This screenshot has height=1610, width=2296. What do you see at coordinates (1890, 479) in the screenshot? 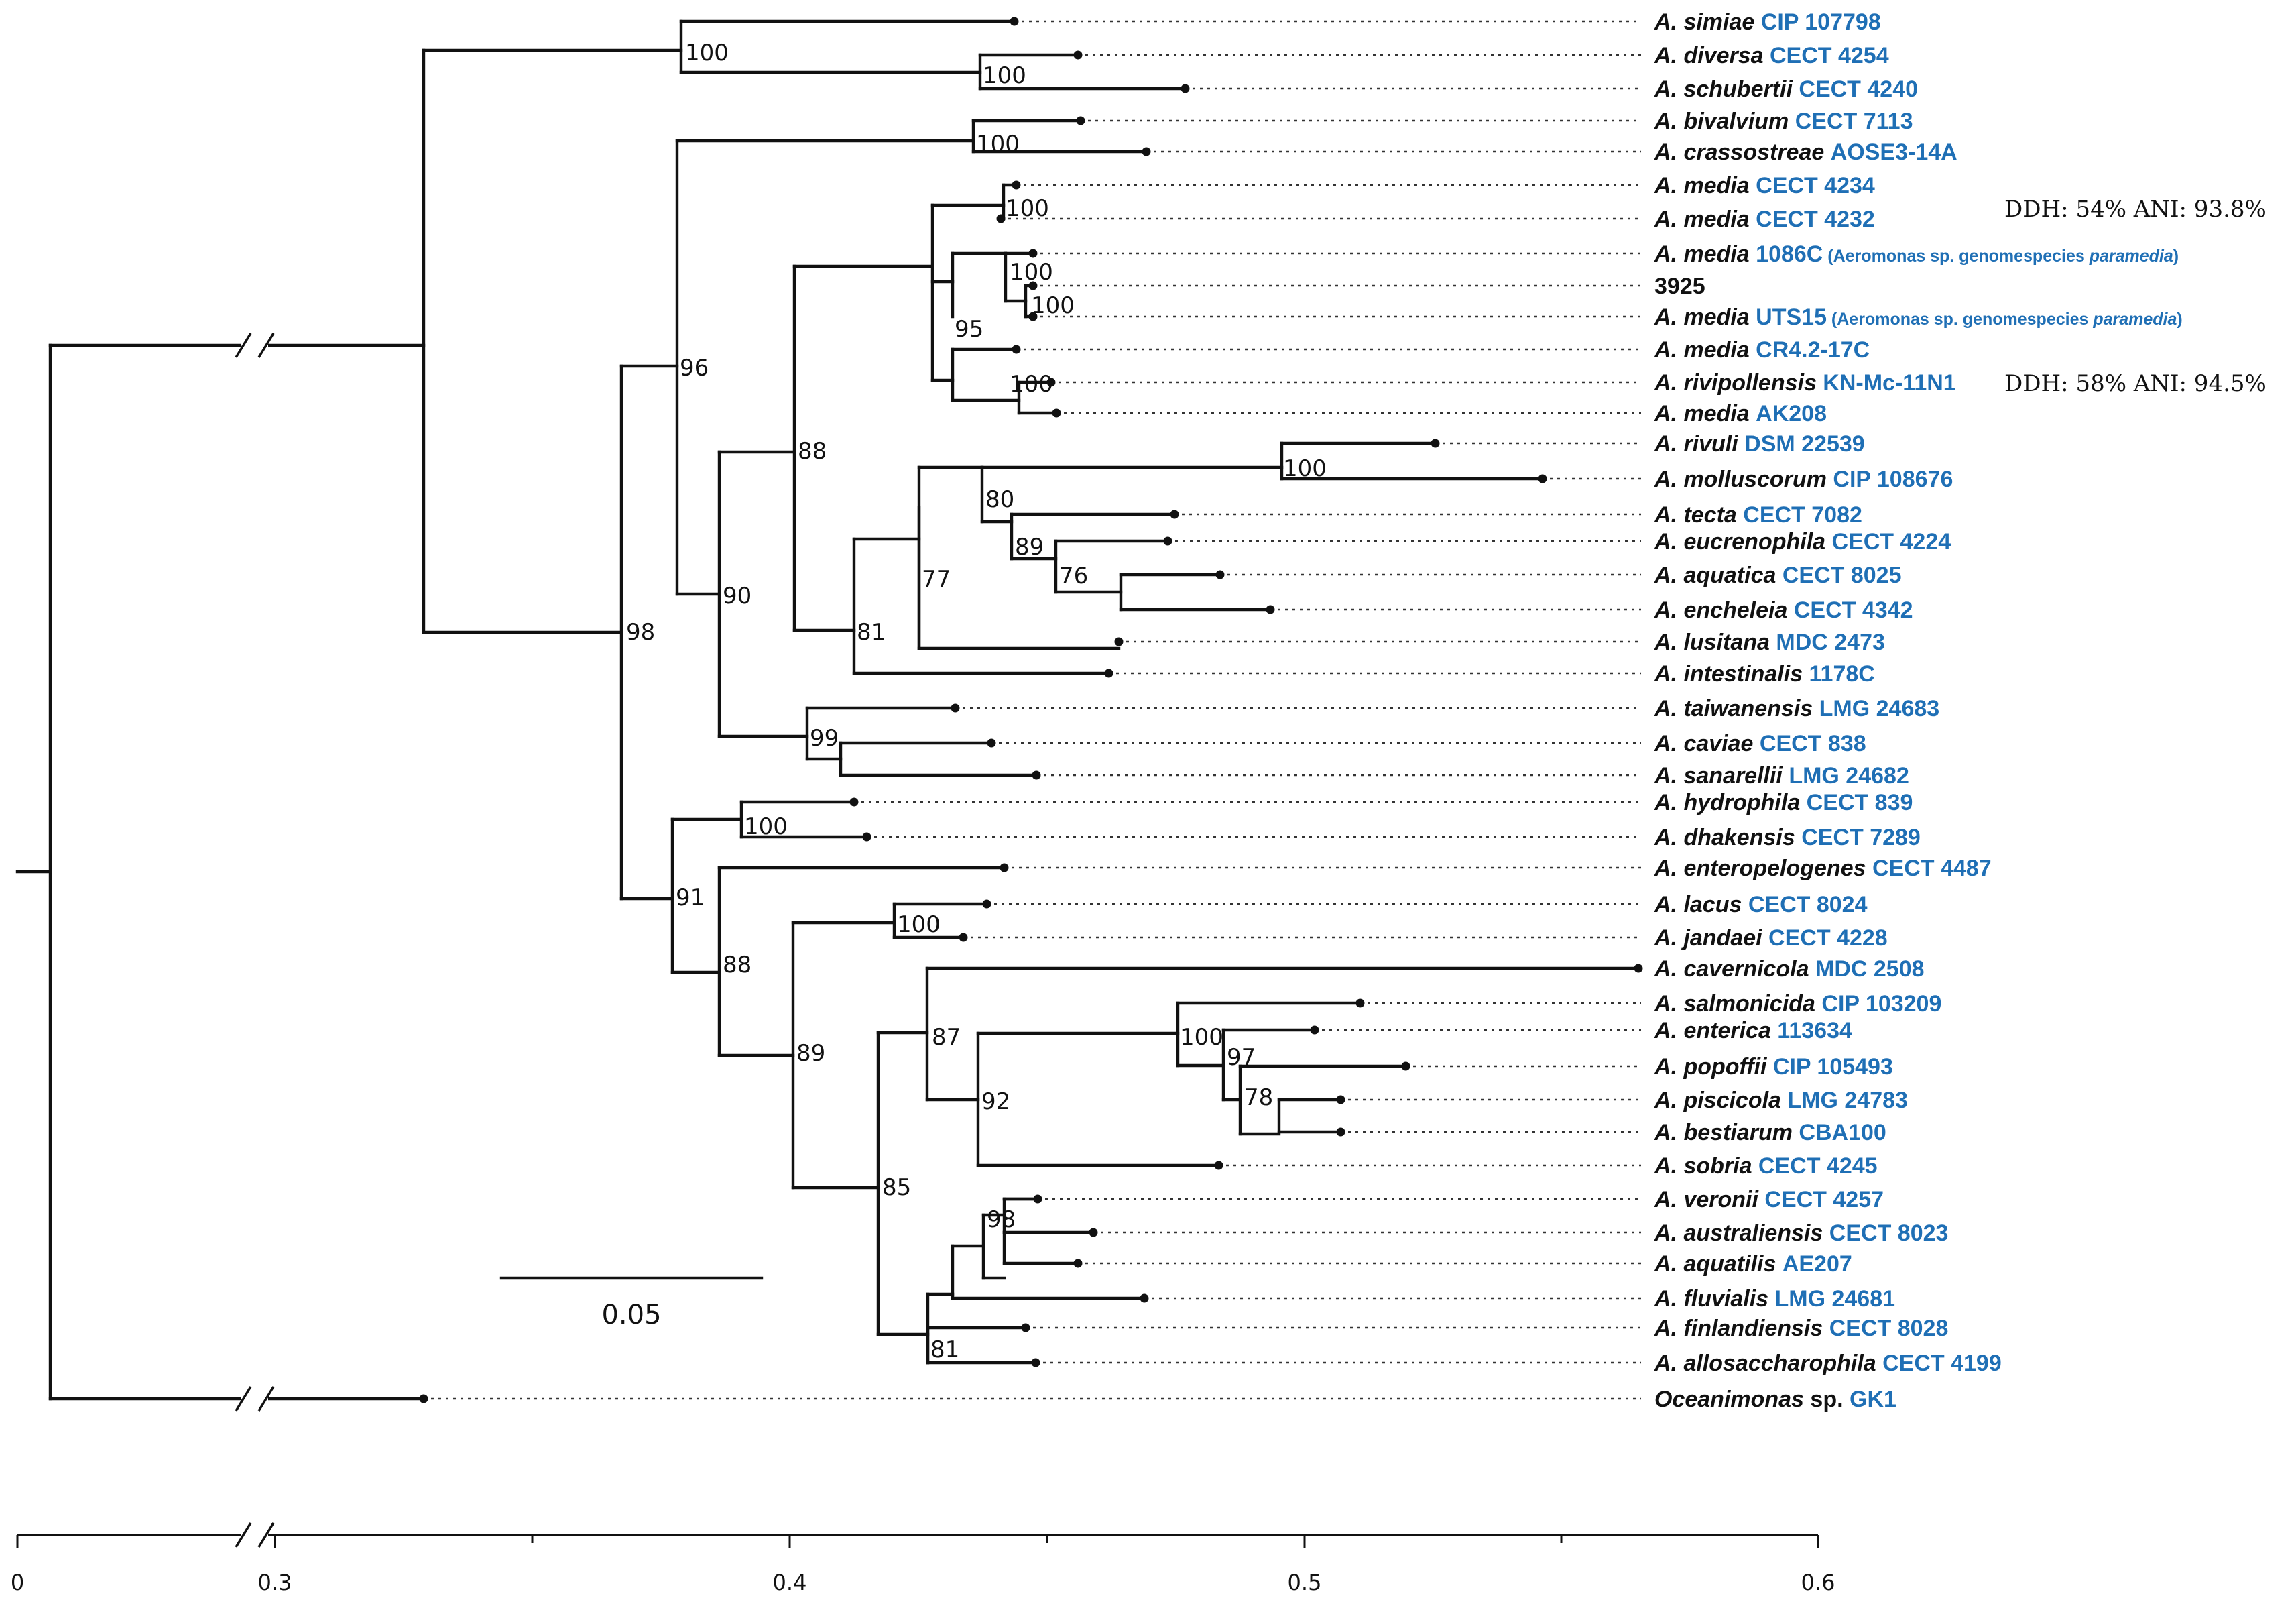
I see `strain-id: CIP 108676` at bounding box center [1890, 479].